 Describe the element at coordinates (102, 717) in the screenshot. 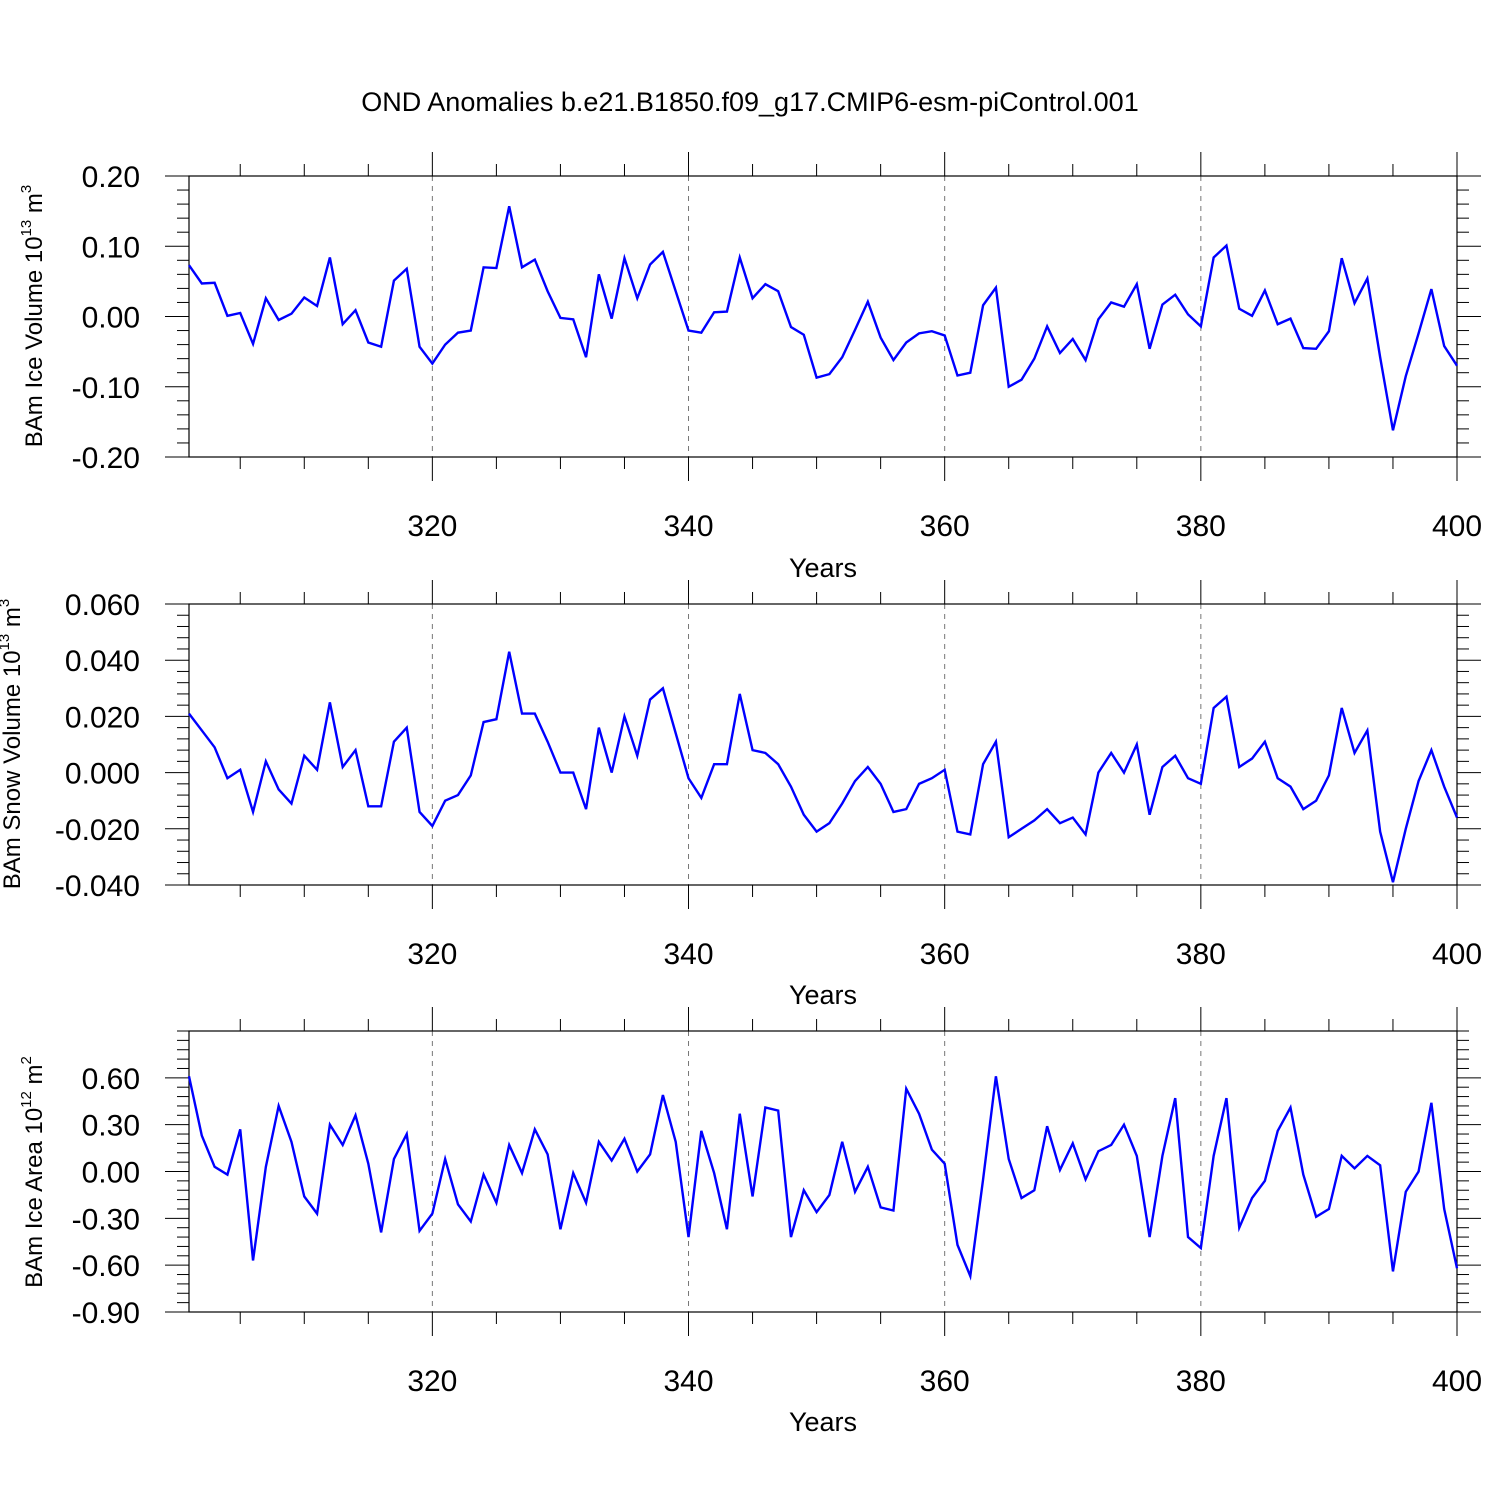

I see `y-tick-label: 0.020` at that location.